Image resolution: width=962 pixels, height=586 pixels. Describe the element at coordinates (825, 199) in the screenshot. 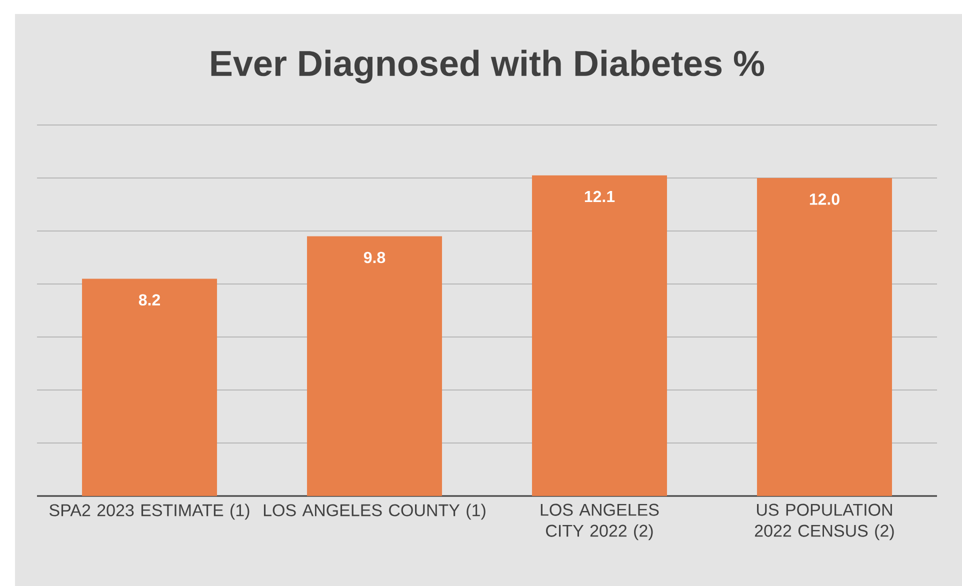

I see `data-label: 12.0` at that location.